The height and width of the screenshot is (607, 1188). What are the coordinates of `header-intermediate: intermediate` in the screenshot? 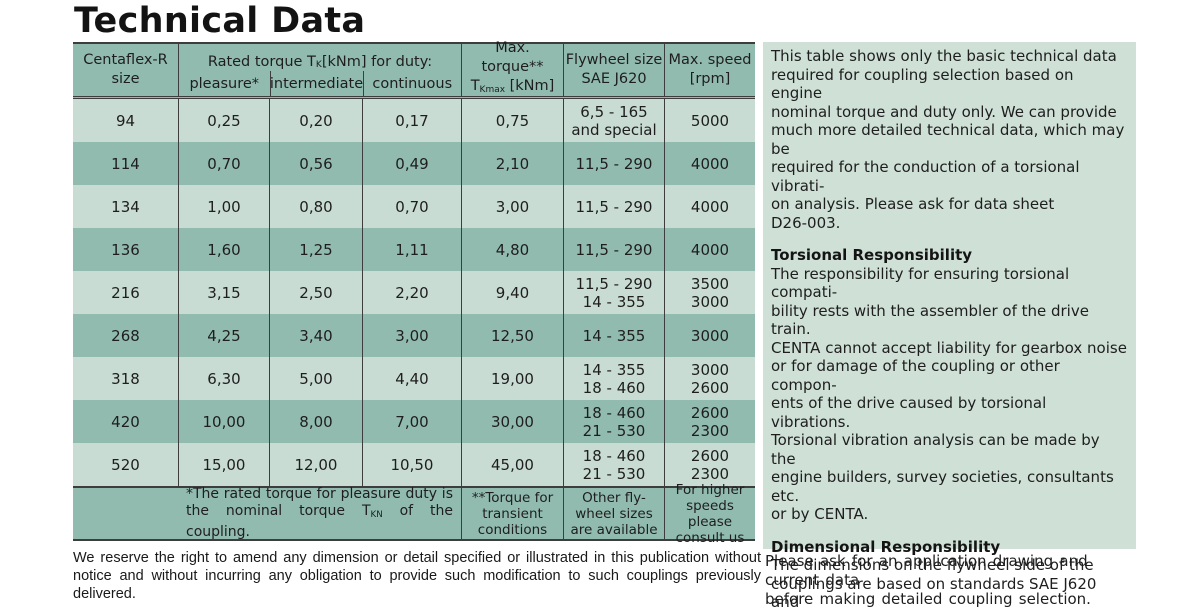 It's located at (316, 83).